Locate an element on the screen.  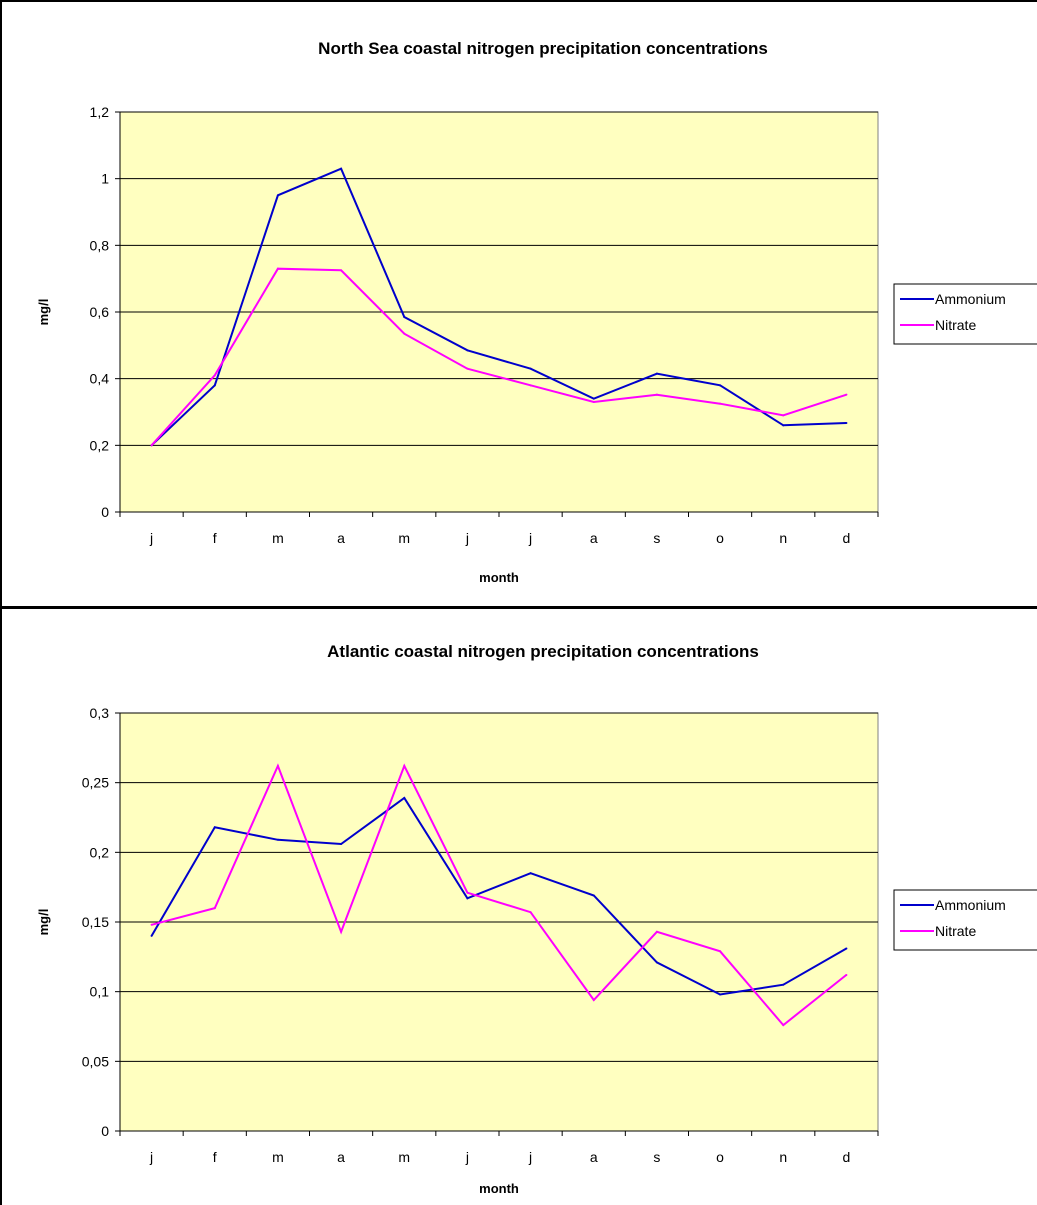
y-tick-label: 0,1 is located at coordinates (100, 992).